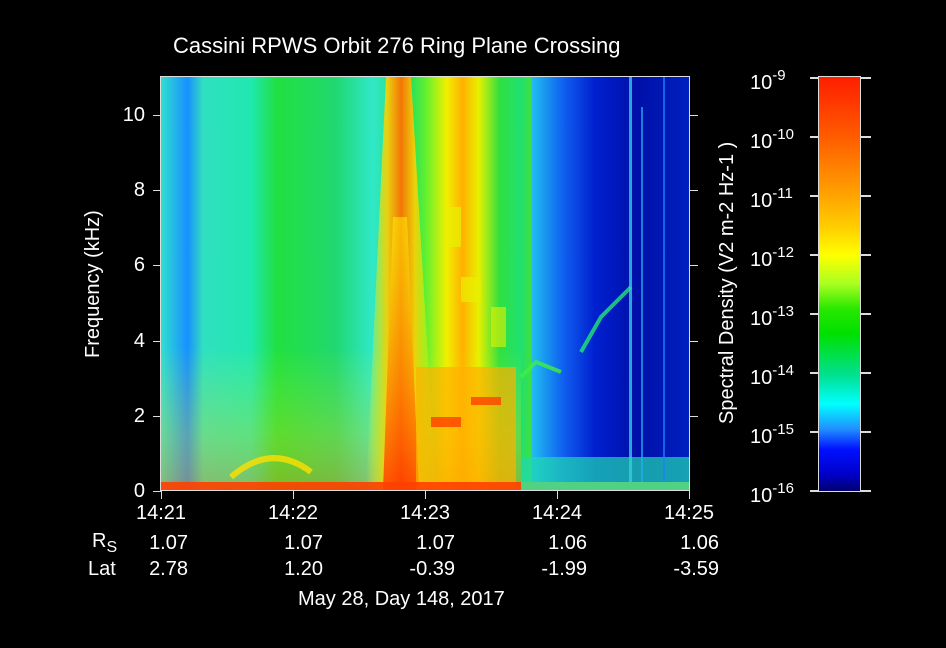 The width and height of the screenshot is (946, 648). Describe the element at coordinates (401, 599) in the screenshot. I see `date-label: May 28, Day 148, 2017` at that location.